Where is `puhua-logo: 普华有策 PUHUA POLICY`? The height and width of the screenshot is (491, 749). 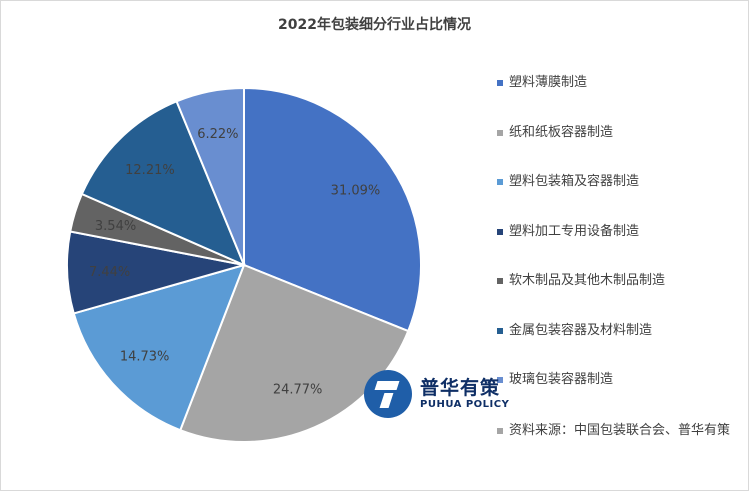 puhua-logo: 普华有策 PUHUA POLICY is located at coordinates (439, 395).